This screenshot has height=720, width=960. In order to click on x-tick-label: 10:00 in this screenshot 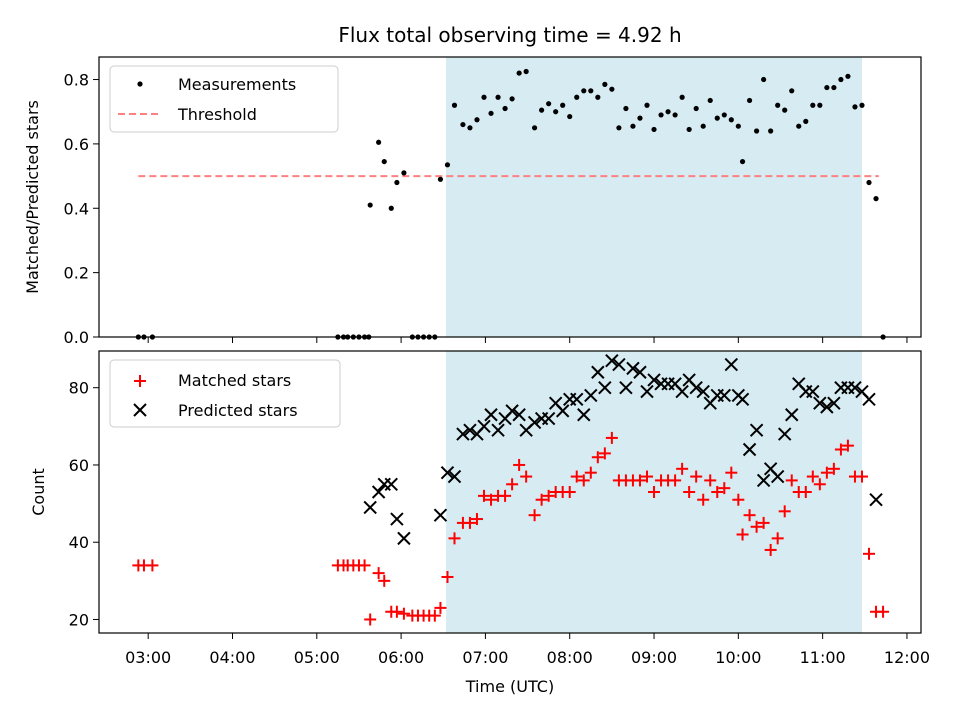, I will do `click(738, 657)`.